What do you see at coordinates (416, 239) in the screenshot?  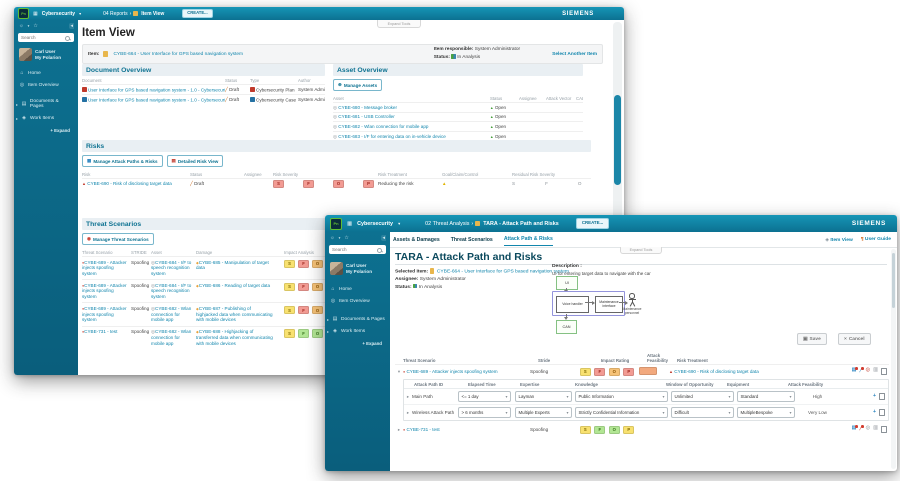 I see `tab-assets-damages: Assets & Damages` at bounding box center [416, 239].